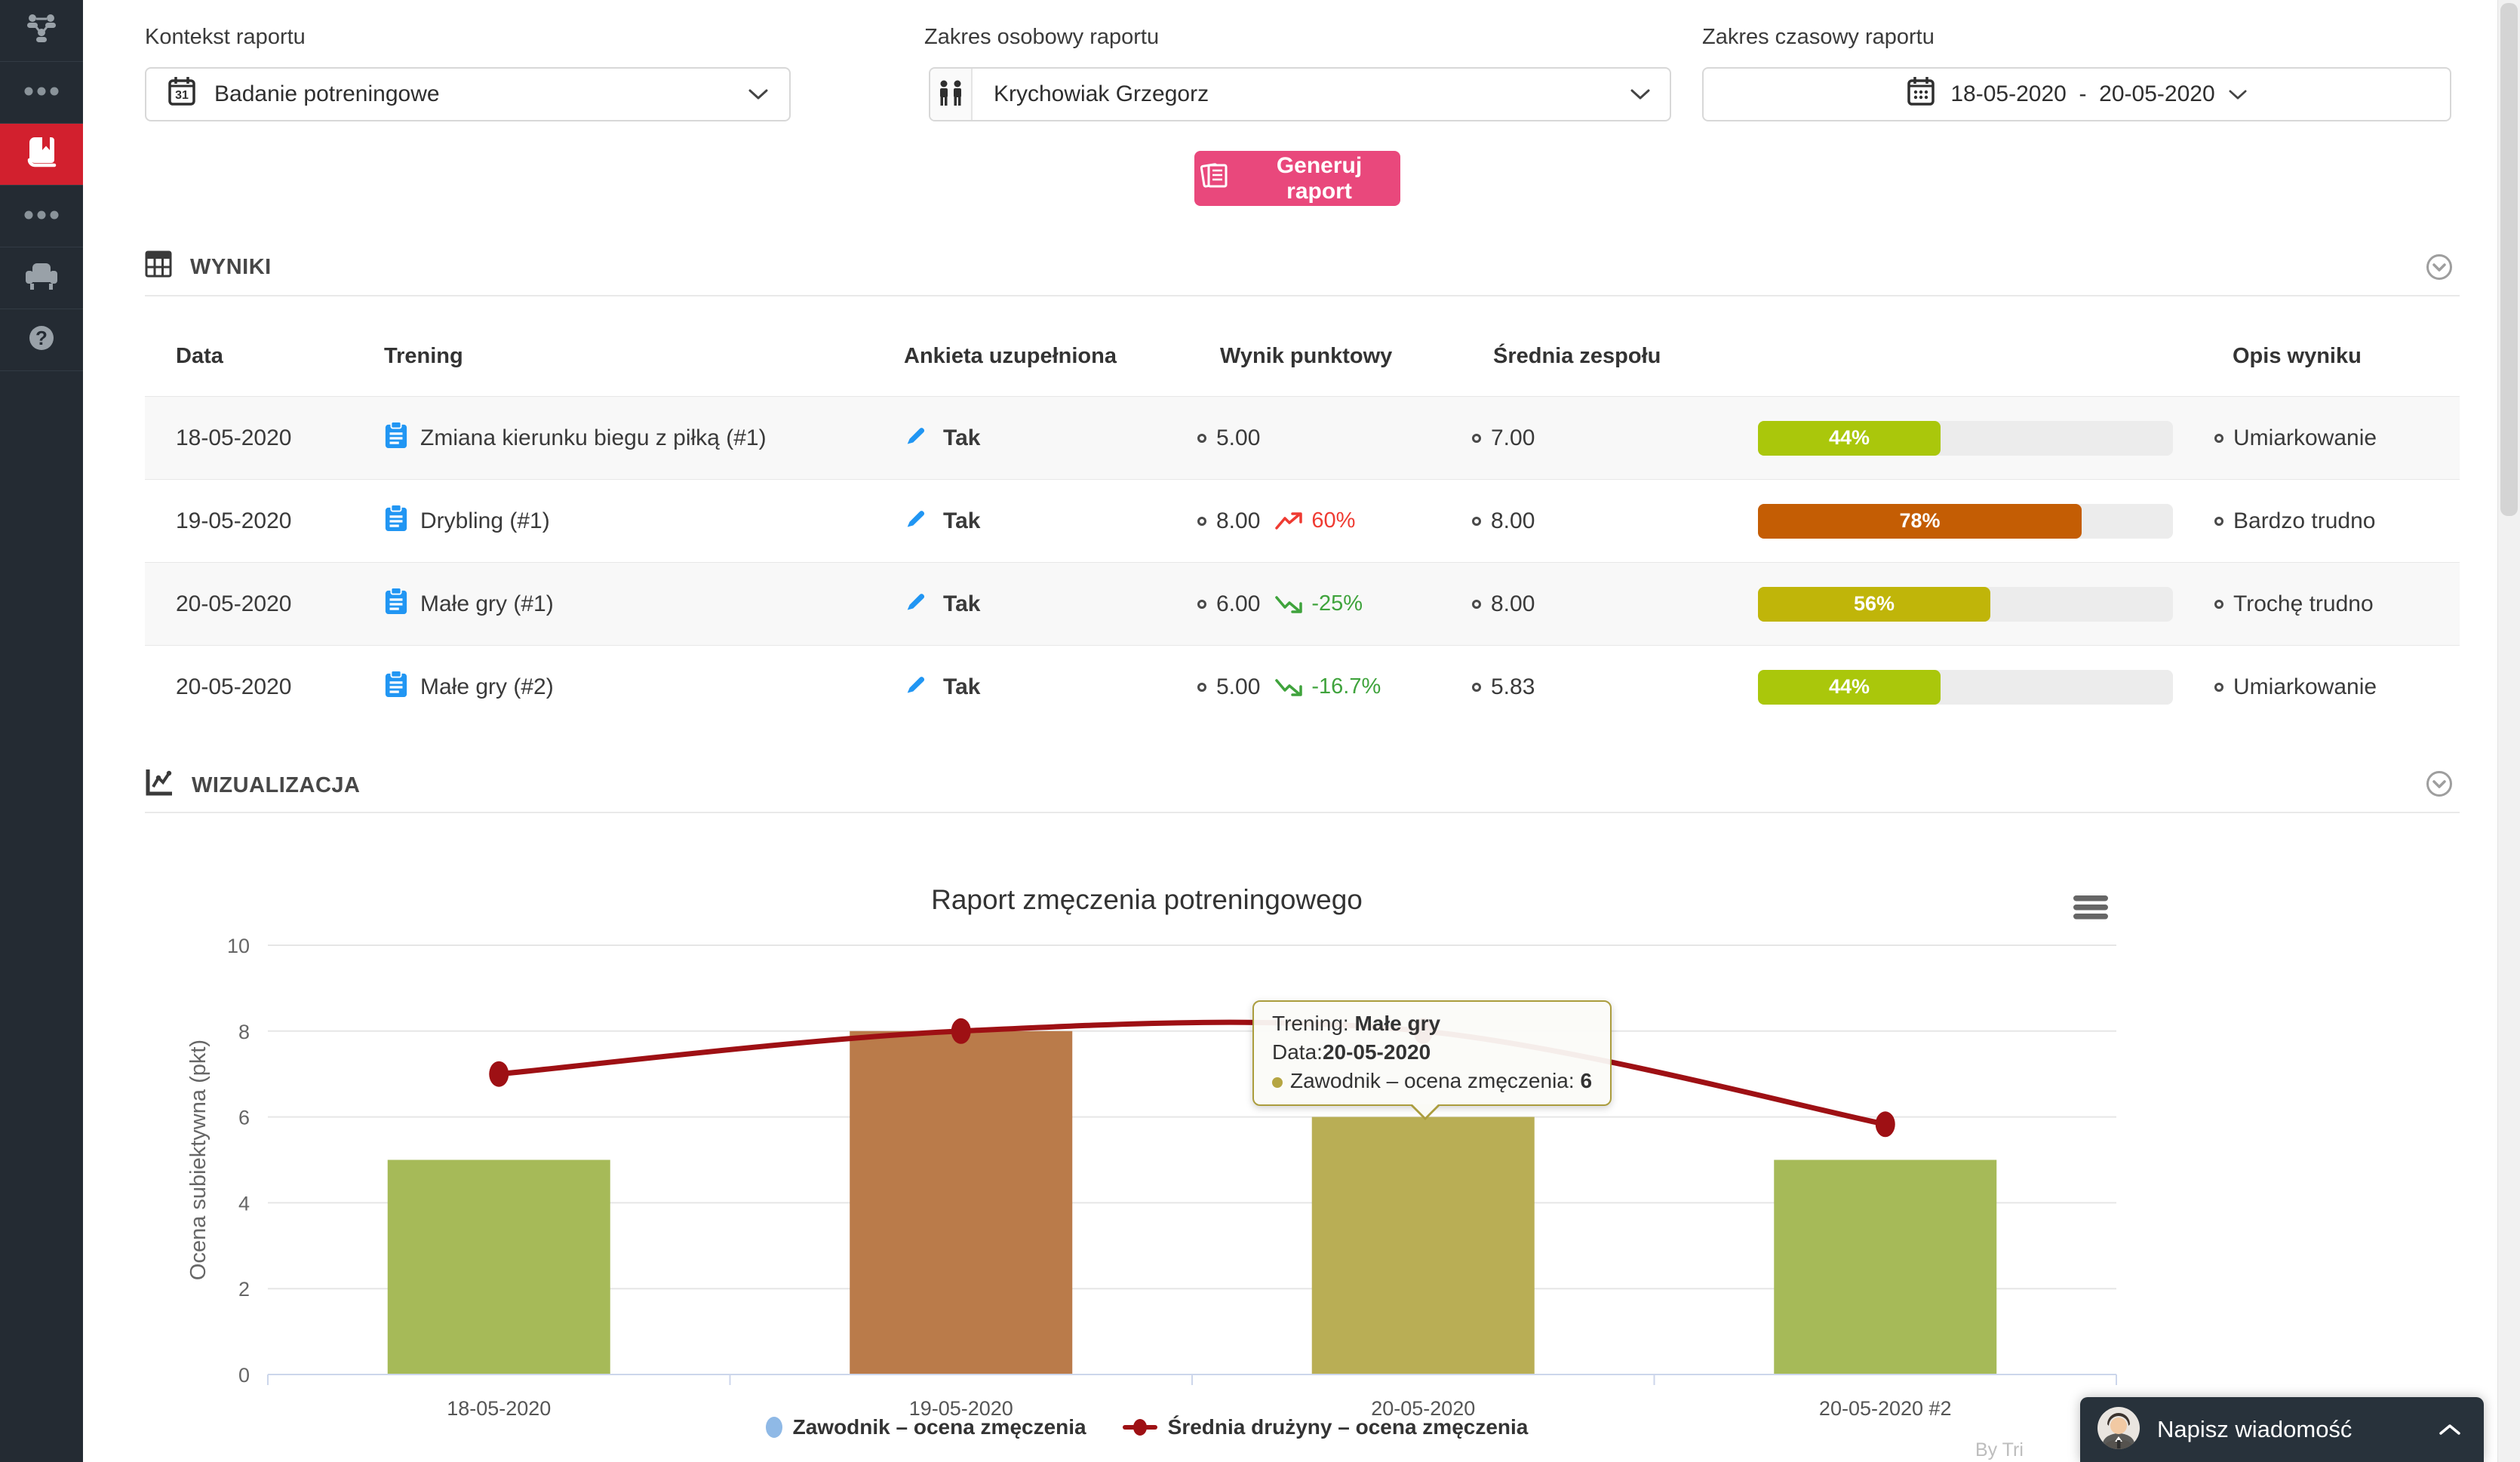 The width and height of the screenshot is (2520, 1462). Describe the element at coordinates (252, 785) in the screenshot. I see `visualization-section-header: WIZUALIZACJA` at that location.